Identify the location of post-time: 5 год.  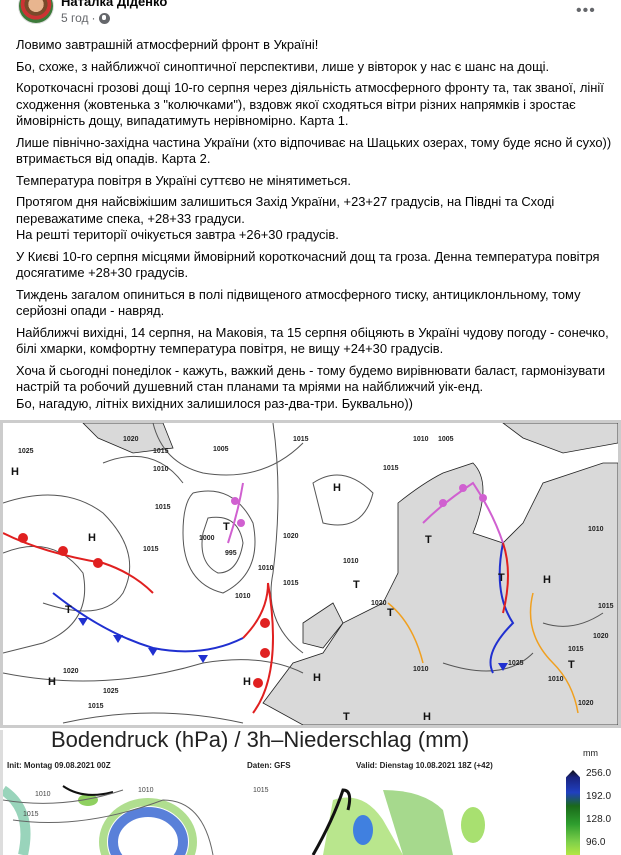
(75, 18).